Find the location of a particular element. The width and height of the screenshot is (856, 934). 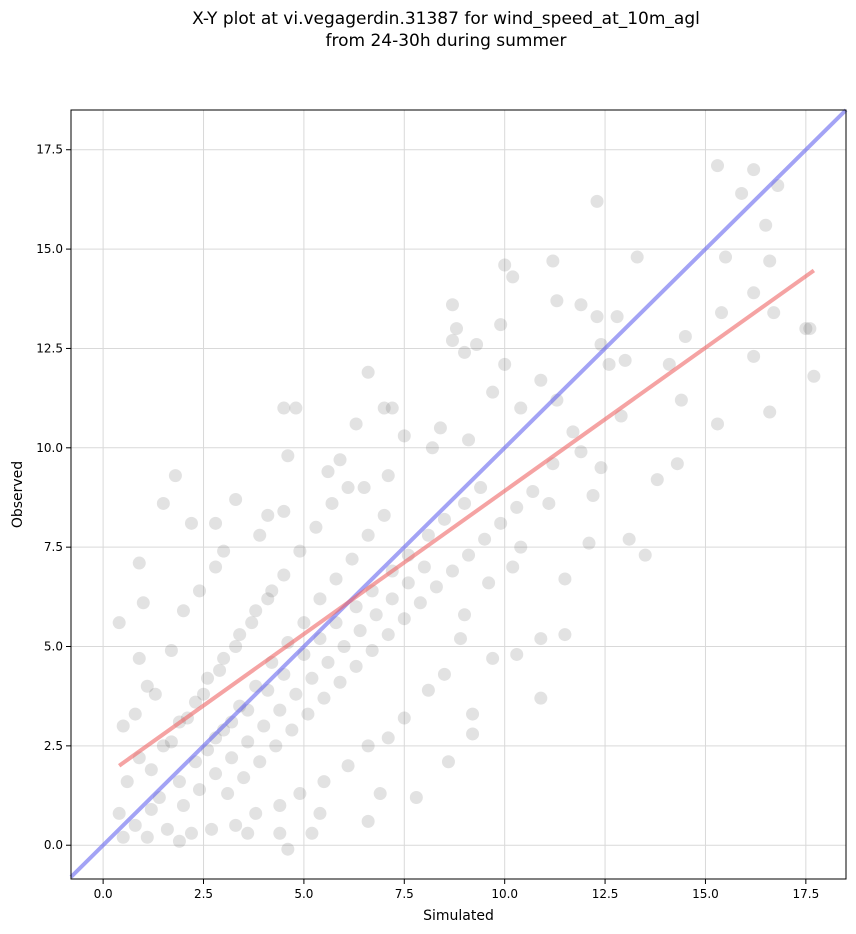

y-axis-label: Observed is located at coordinates (18, 494).